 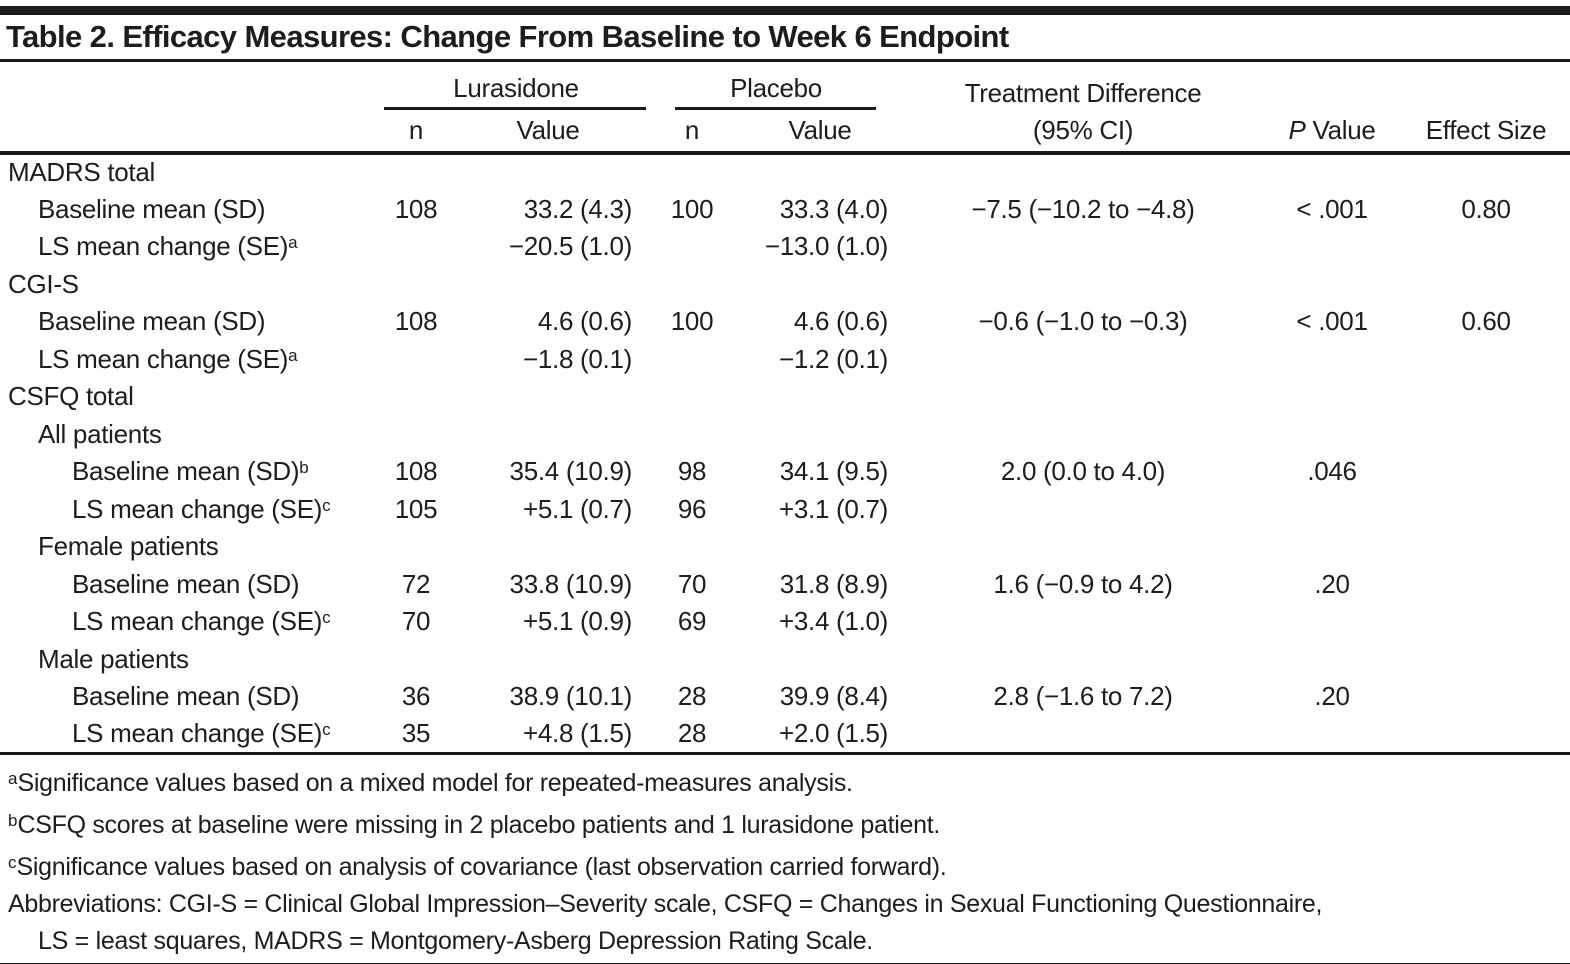 I want to click on lurasidone-n-cell: 36, so click(x=416, y=696).